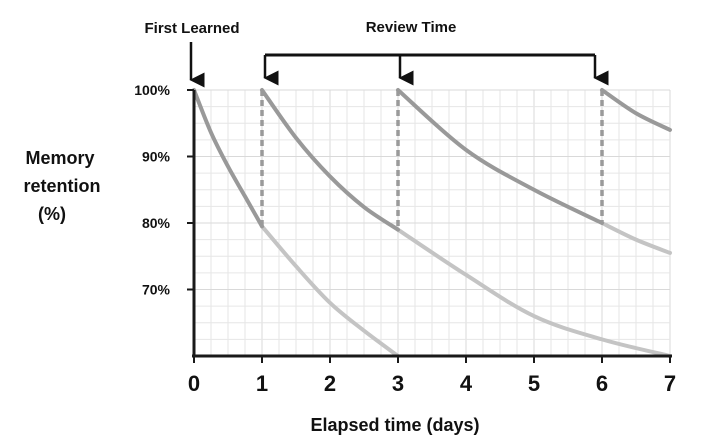  Describe the element at coordinates (156, 157) in the screenshot. I see `y-tick-label: 90%` at that location.